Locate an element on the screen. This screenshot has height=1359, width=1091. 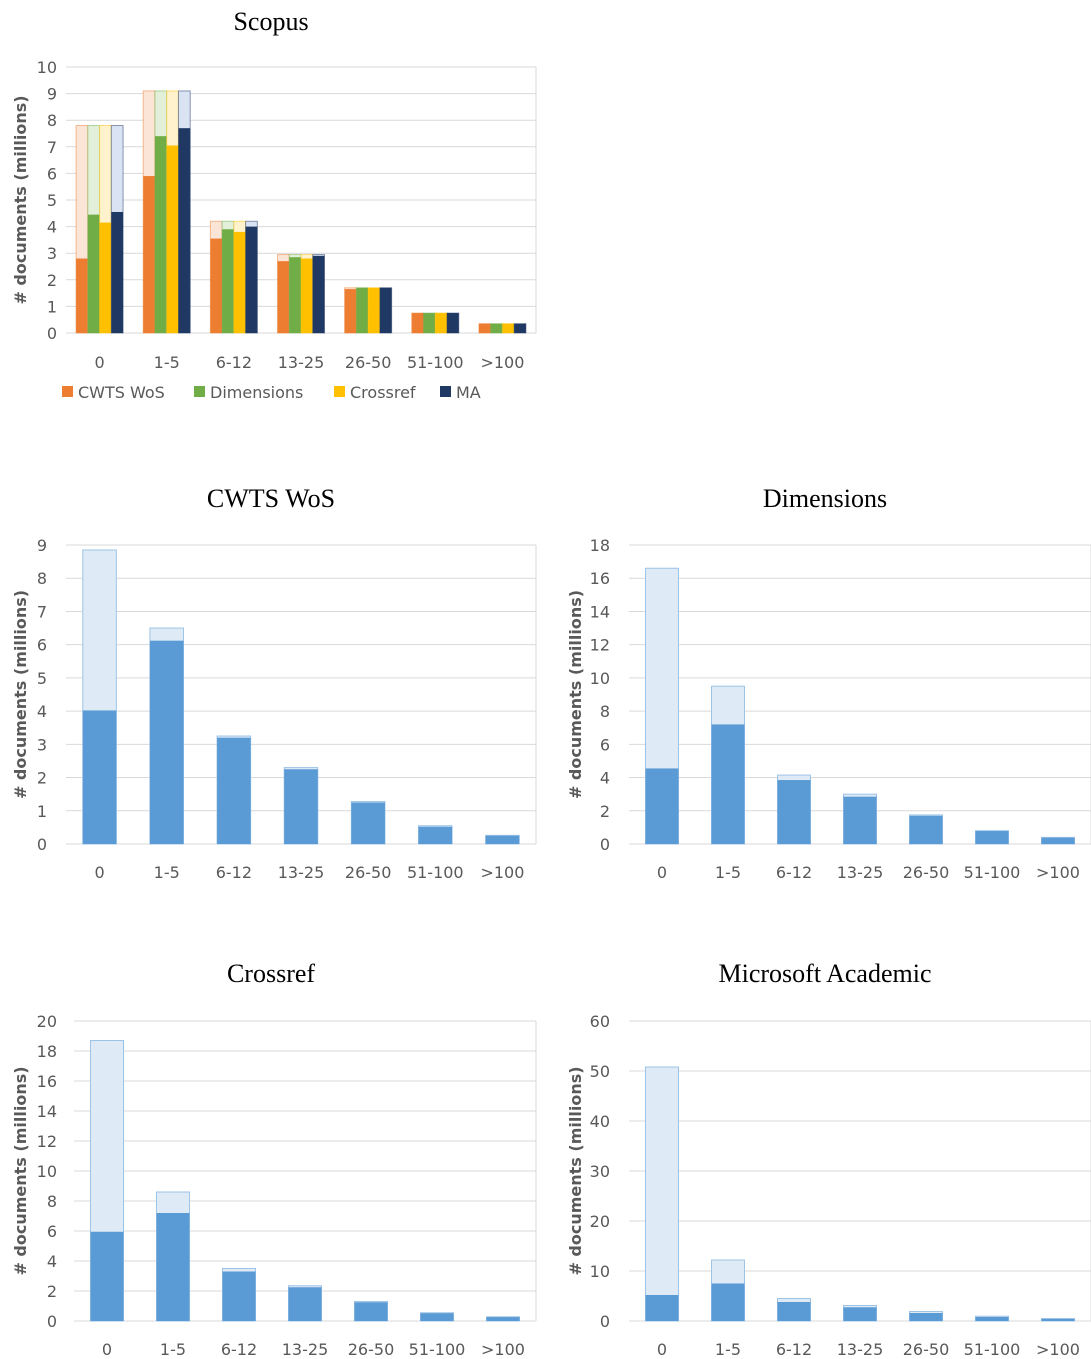
y-tick-label: 50 is located at coordinates (600, 1071).